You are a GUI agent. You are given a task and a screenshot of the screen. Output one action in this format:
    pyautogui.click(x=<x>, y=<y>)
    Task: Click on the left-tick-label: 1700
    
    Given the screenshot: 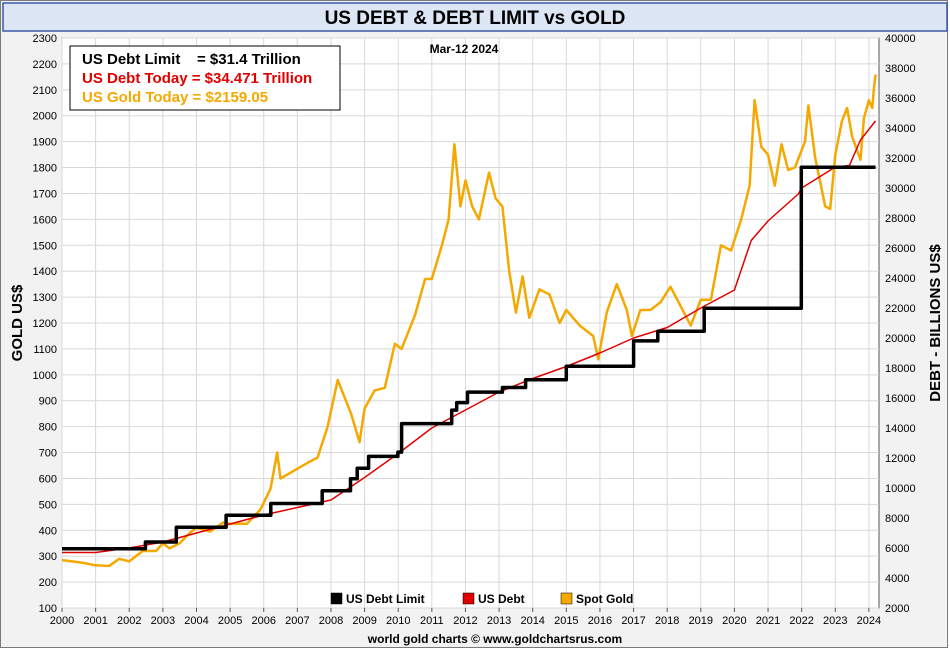 What is the action you would take?
    pyautogui.click(x=45, y=194)
    